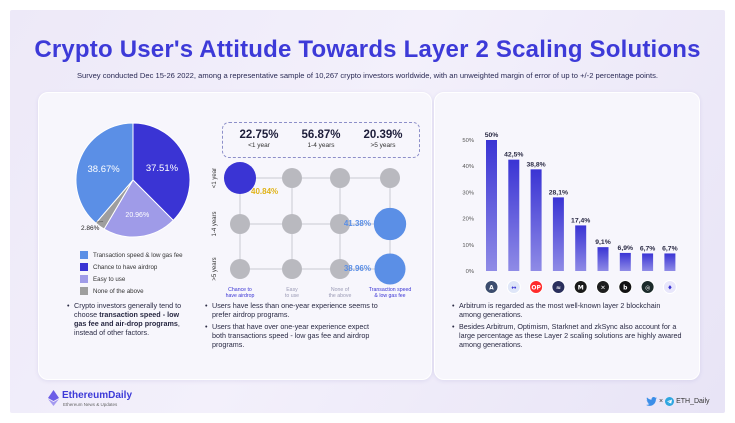 The width and height of the screenshot is (735, 423). I want to click on stat-over-5-years: 20.39% >5 years, so click(383, 139).